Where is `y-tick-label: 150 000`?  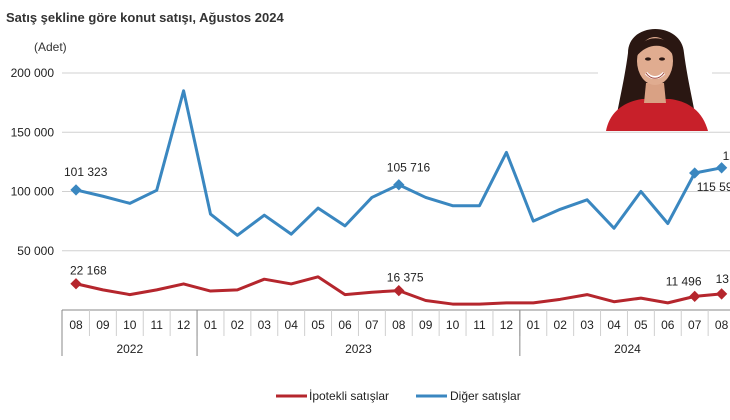 y-tick-label: 150 000 is located at coordinates (33, 132).